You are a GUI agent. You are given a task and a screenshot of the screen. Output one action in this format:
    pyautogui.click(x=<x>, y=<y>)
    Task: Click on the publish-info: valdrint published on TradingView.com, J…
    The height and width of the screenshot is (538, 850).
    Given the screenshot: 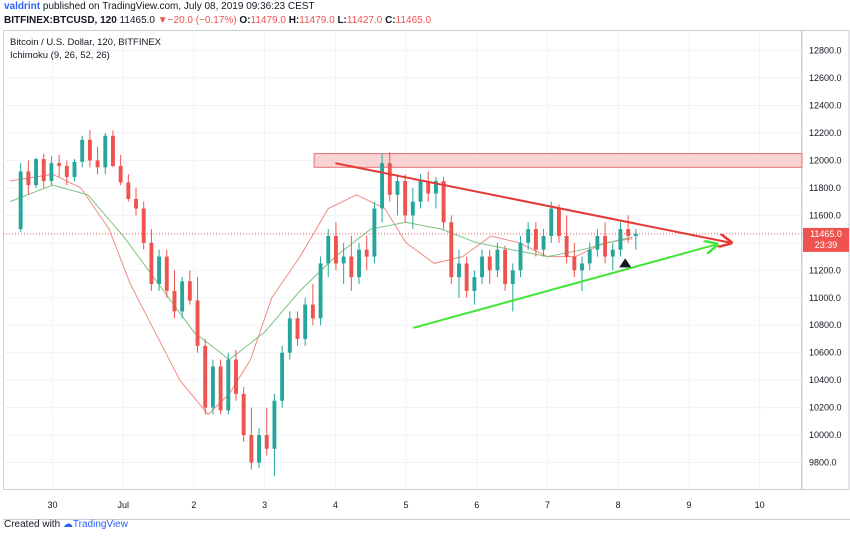 What is the action you would take?
    pyautogui.click(x=159, y=6)
    